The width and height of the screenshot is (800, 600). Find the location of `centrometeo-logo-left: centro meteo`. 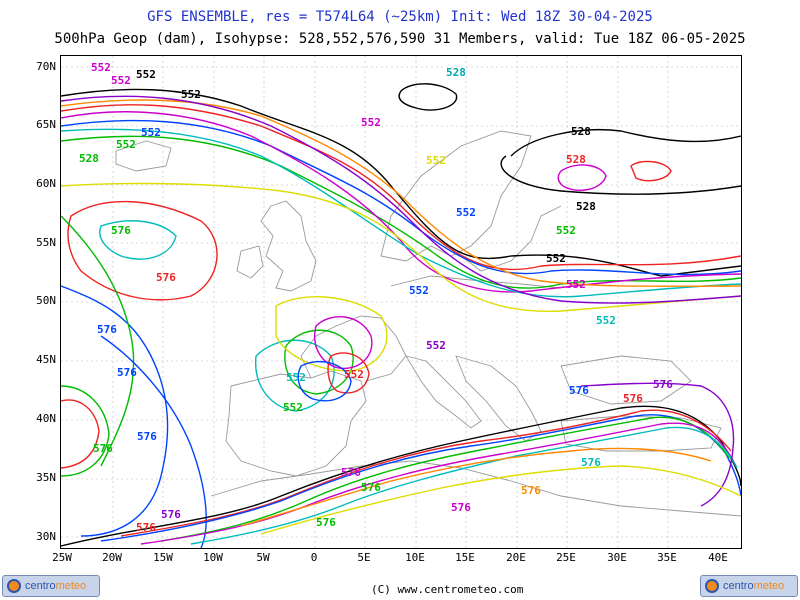

centrometeo-logo-left: centro meteo is located at coordinates (51, 586).